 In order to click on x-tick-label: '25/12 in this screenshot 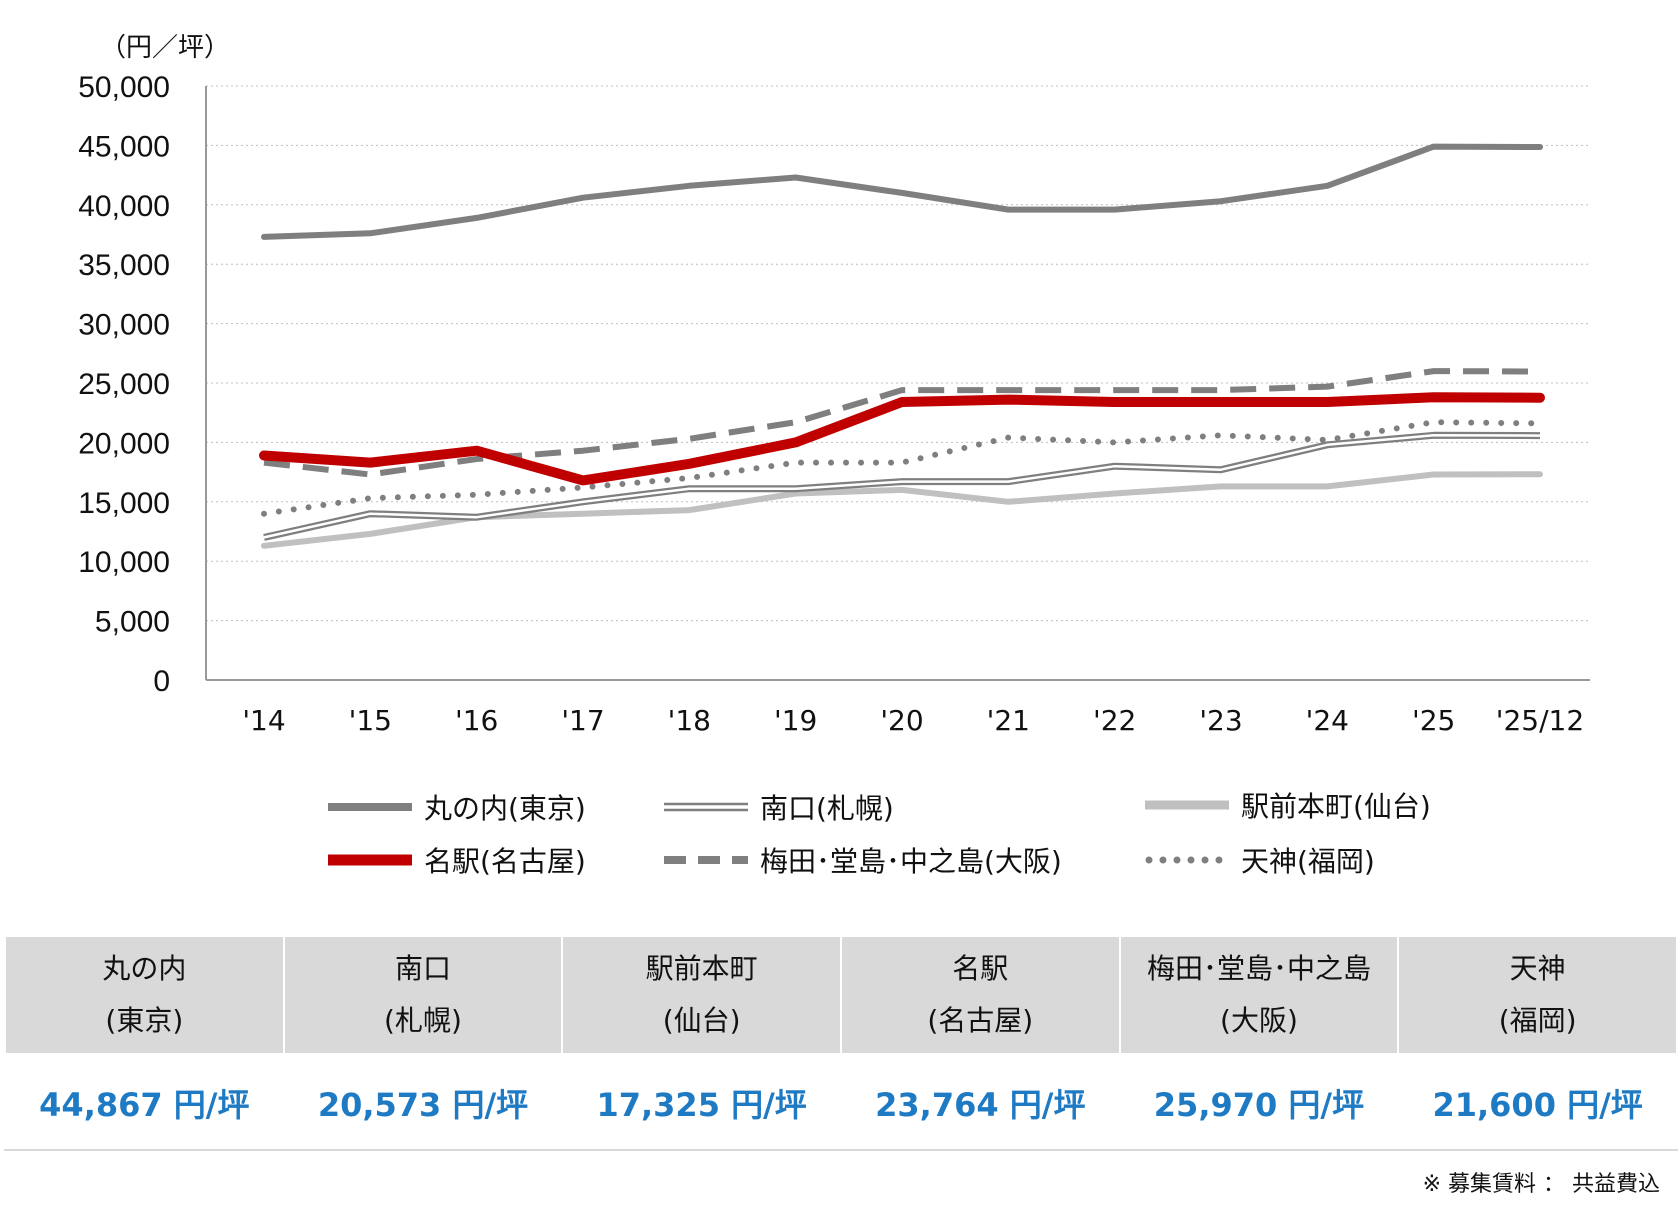, I will do `click(1540, 720)`.